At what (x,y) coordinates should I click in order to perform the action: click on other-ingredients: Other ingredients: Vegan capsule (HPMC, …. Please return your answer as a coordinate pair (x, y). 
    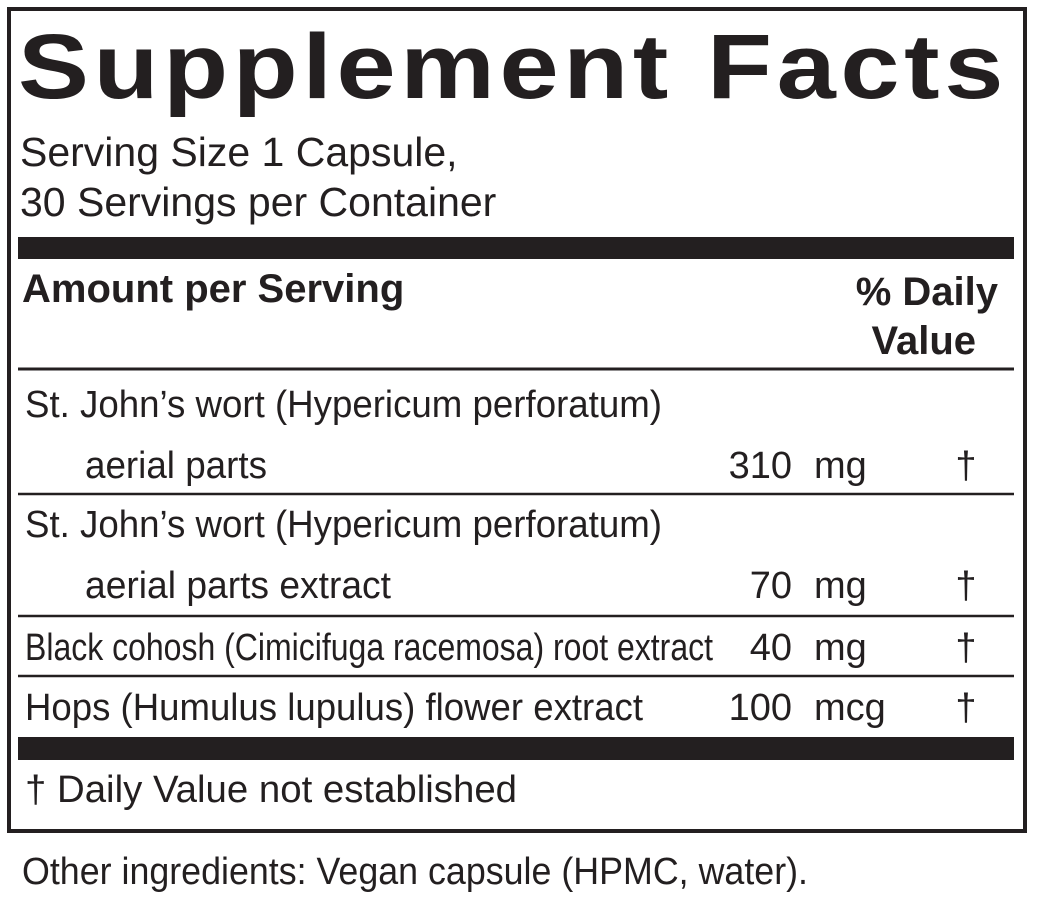
    Looking at the image, I should click on (415, 872).